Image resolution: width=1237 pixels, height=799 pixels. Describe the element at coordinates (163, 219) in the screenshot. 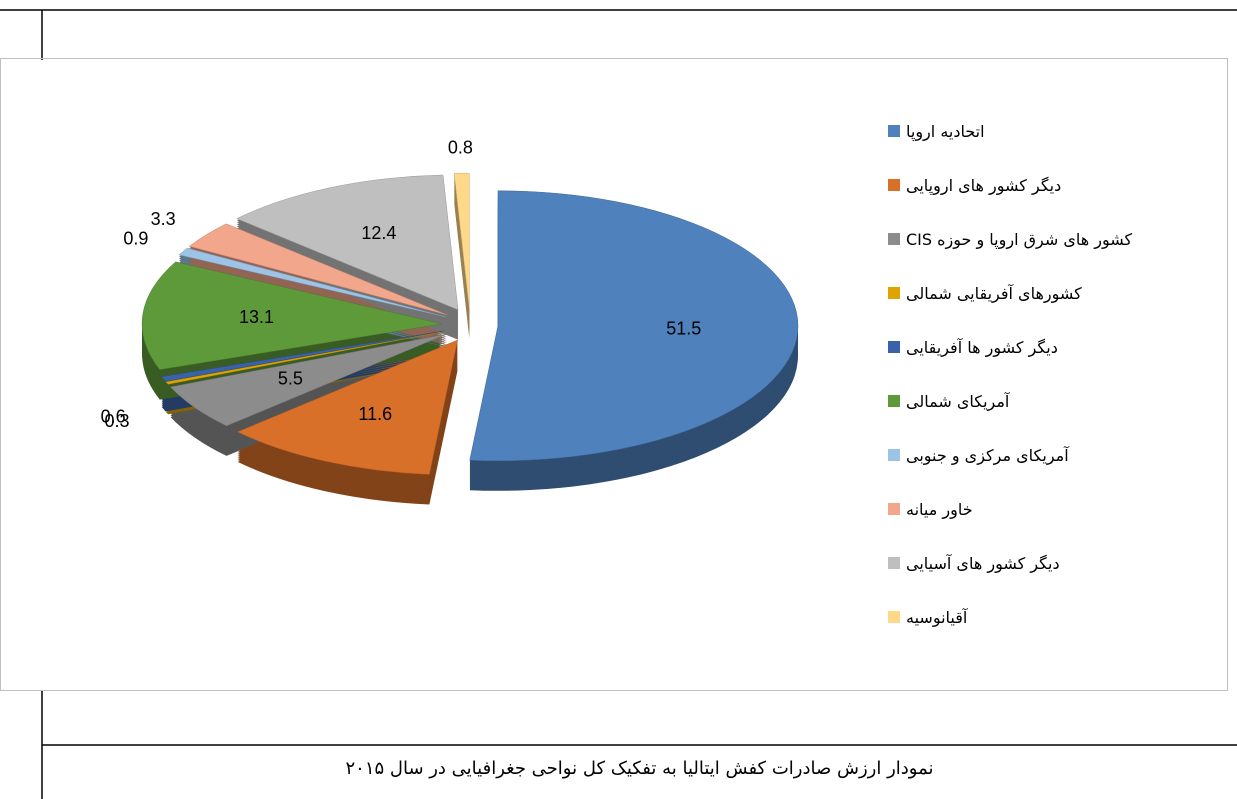

I see `data-label: 3.3` at that location.